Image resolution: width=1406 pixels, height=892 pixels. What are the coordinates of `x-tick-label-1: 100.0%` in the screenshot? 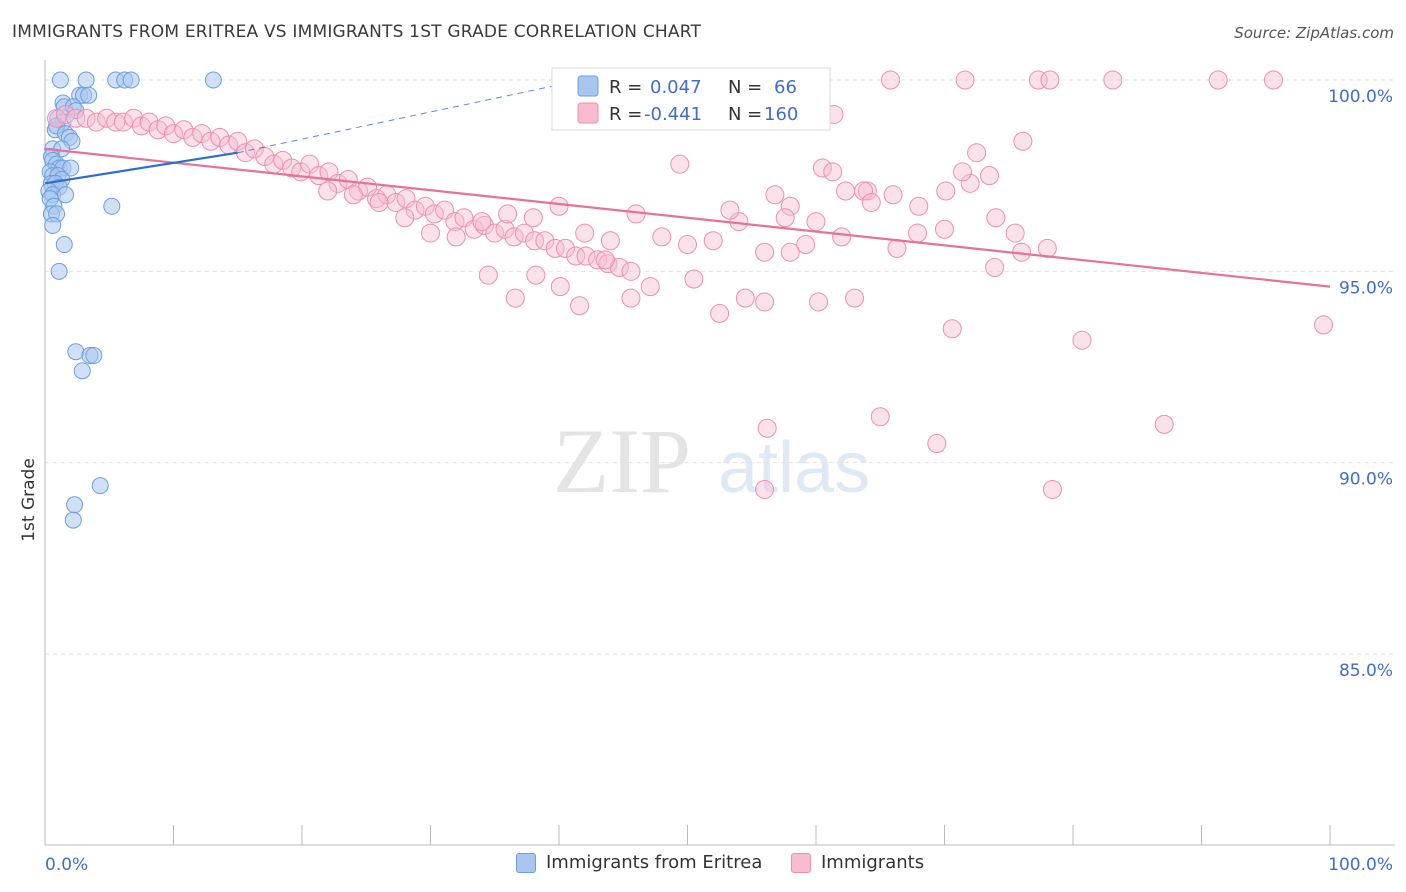 It's located at (1360, 865).